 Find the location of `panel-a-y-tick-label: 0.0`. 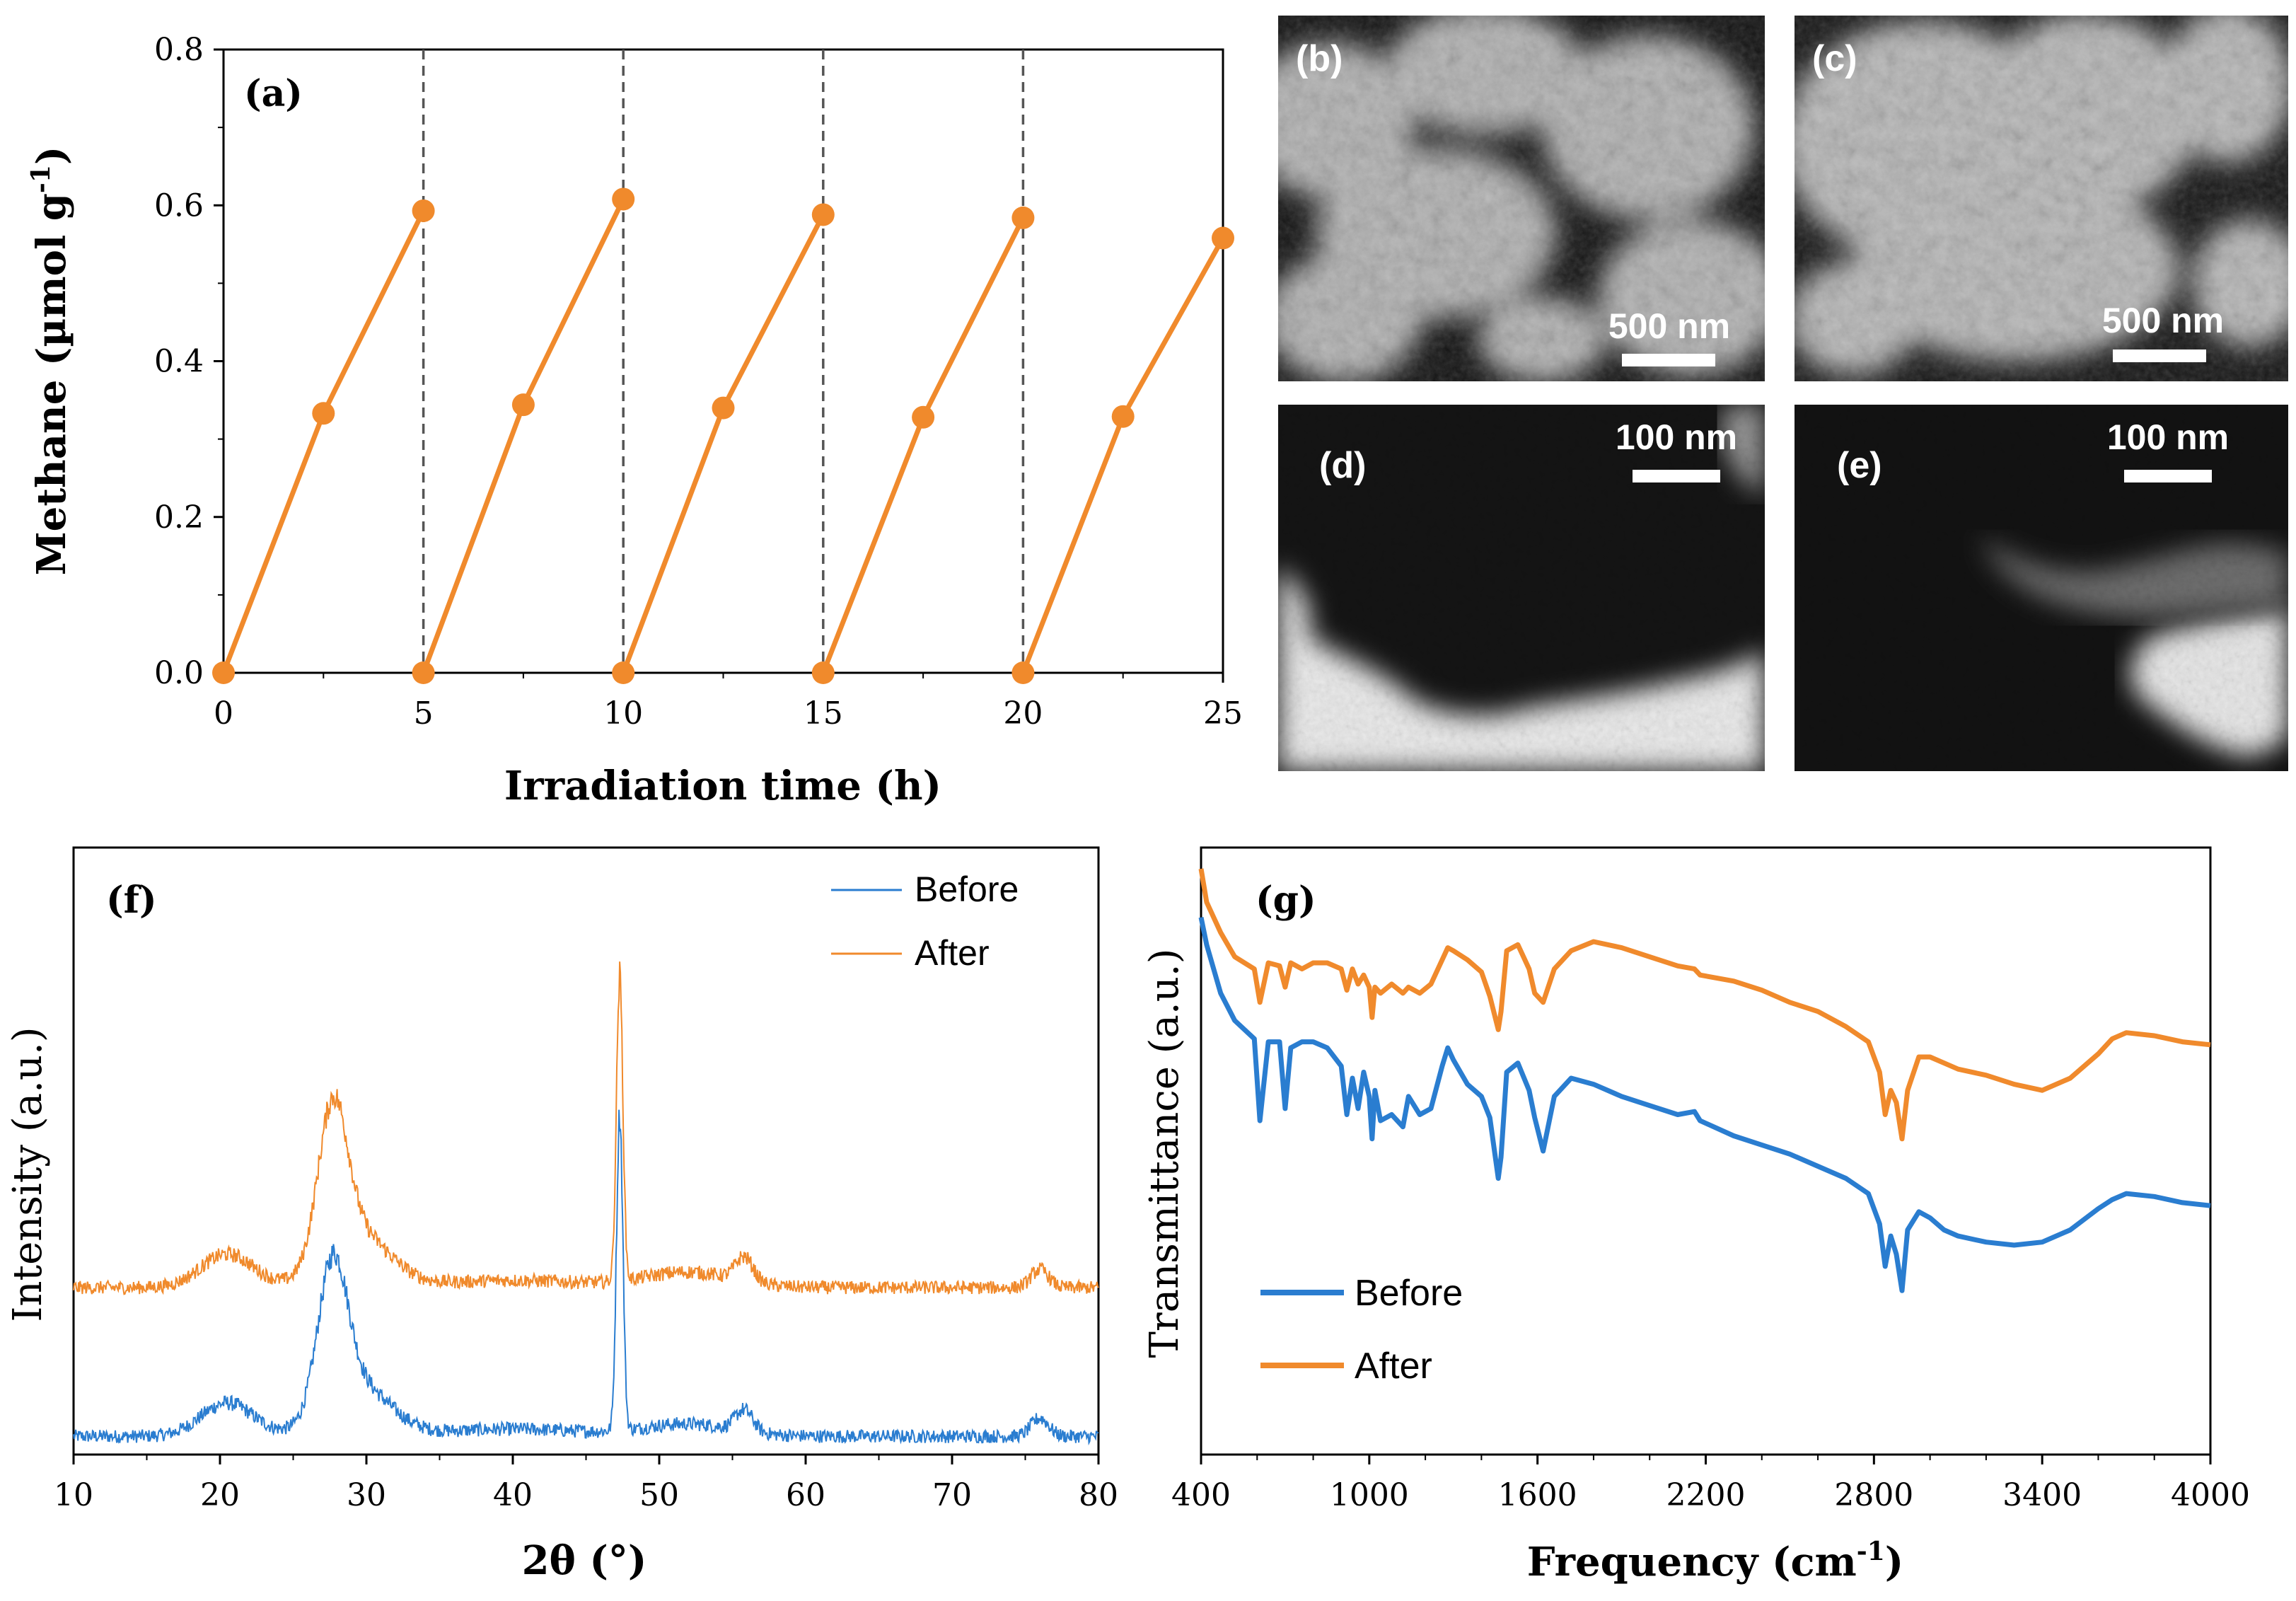

panel-a-y-tick-label: 0.0 is located at coordinates (179, 673).